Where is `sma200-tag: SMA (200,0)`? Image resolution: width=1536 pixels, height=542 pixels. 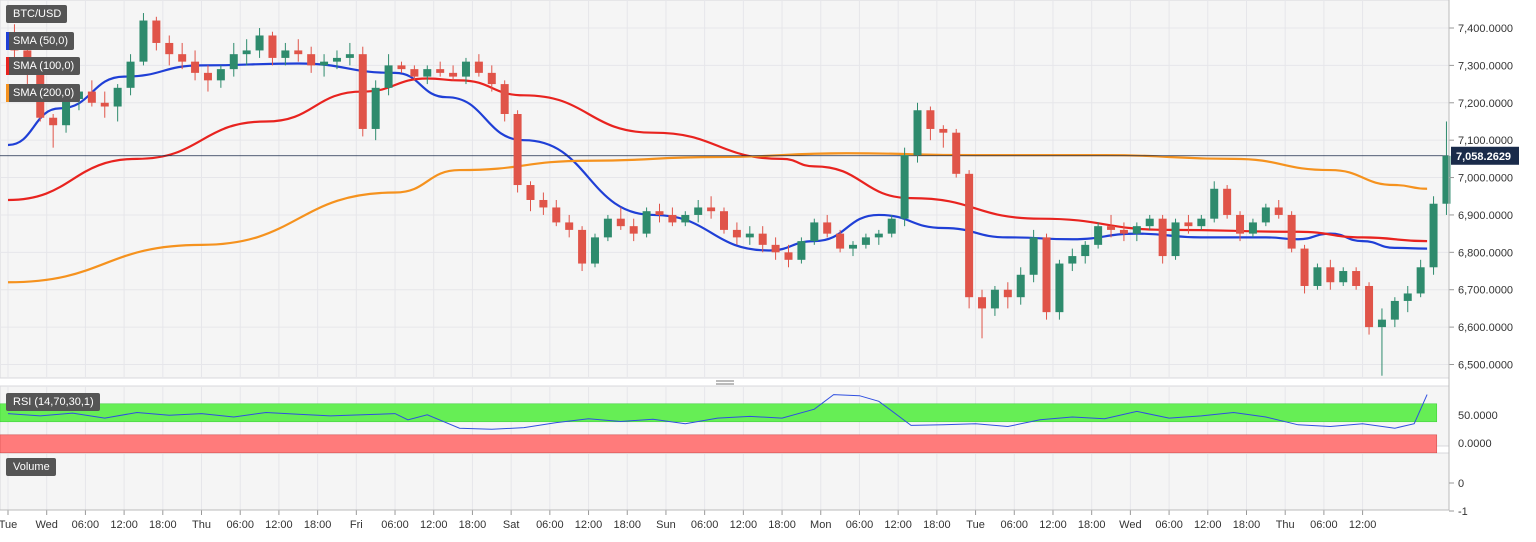
sma200-tag: SMA (200,0) is located at coordinates (43, 93).